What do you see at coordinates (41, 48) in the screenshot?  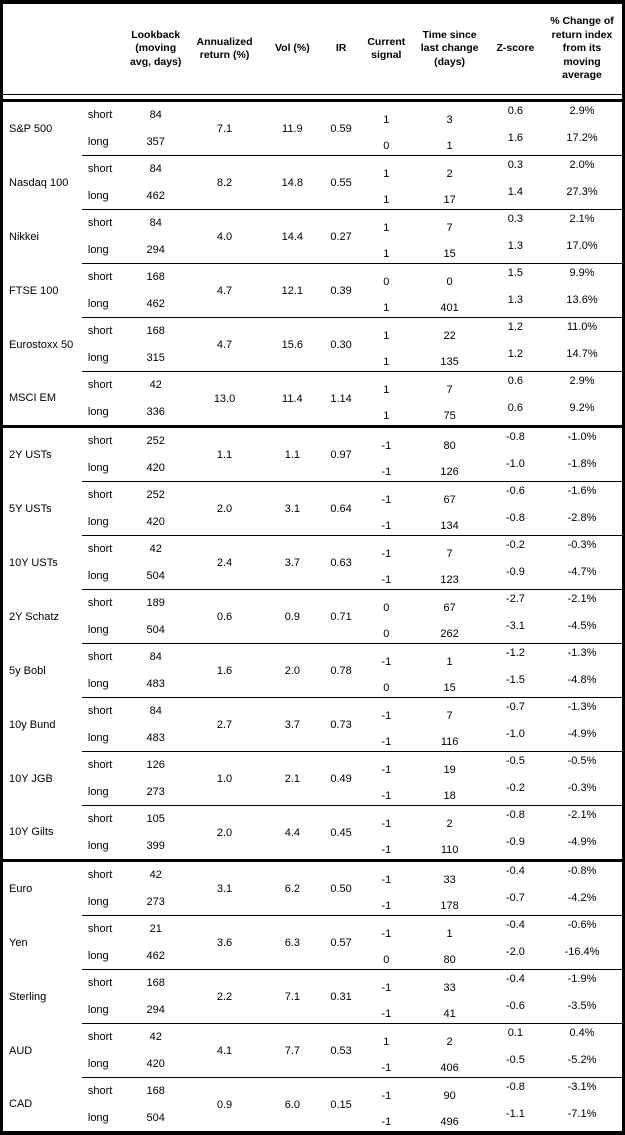 I see `col-header-instrument` at bounding box center [41, 48].